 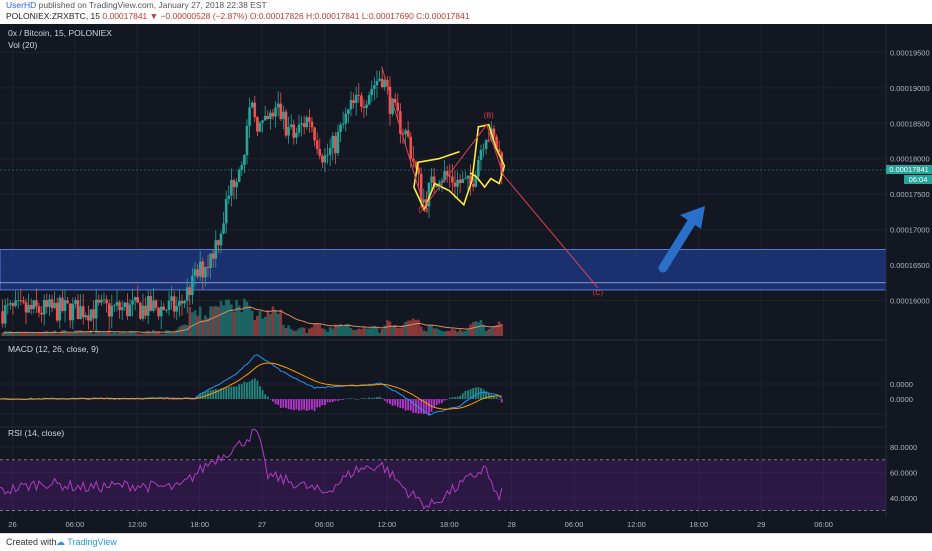 I want to click on macd-histogram, so click(x=251, y=397).